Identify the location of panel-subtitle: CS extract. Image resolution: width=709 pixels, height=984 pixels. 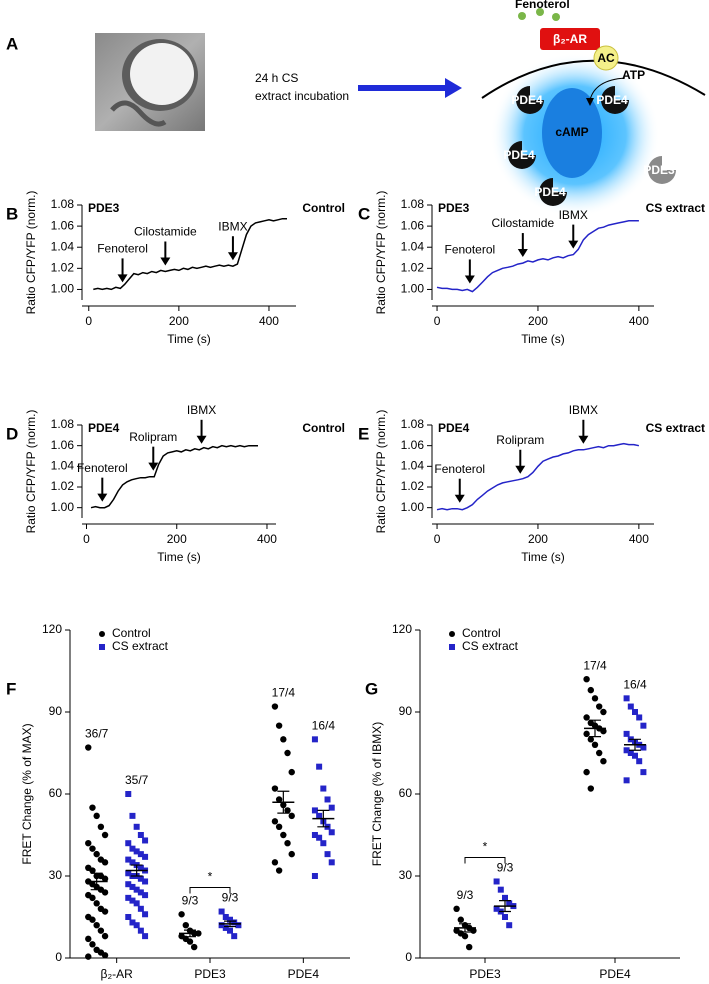
(675, 208).